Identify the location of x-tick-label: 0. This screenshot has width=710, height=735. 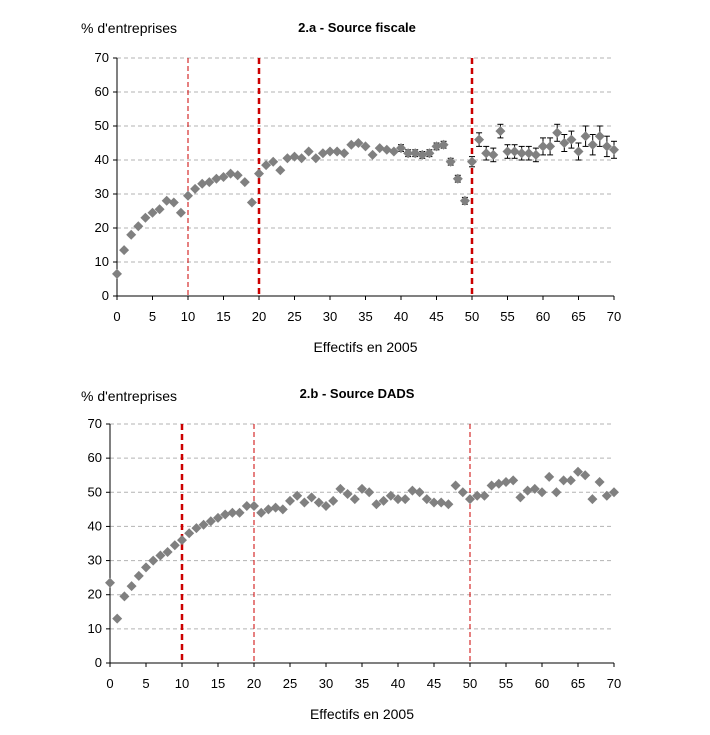
(109, 683).